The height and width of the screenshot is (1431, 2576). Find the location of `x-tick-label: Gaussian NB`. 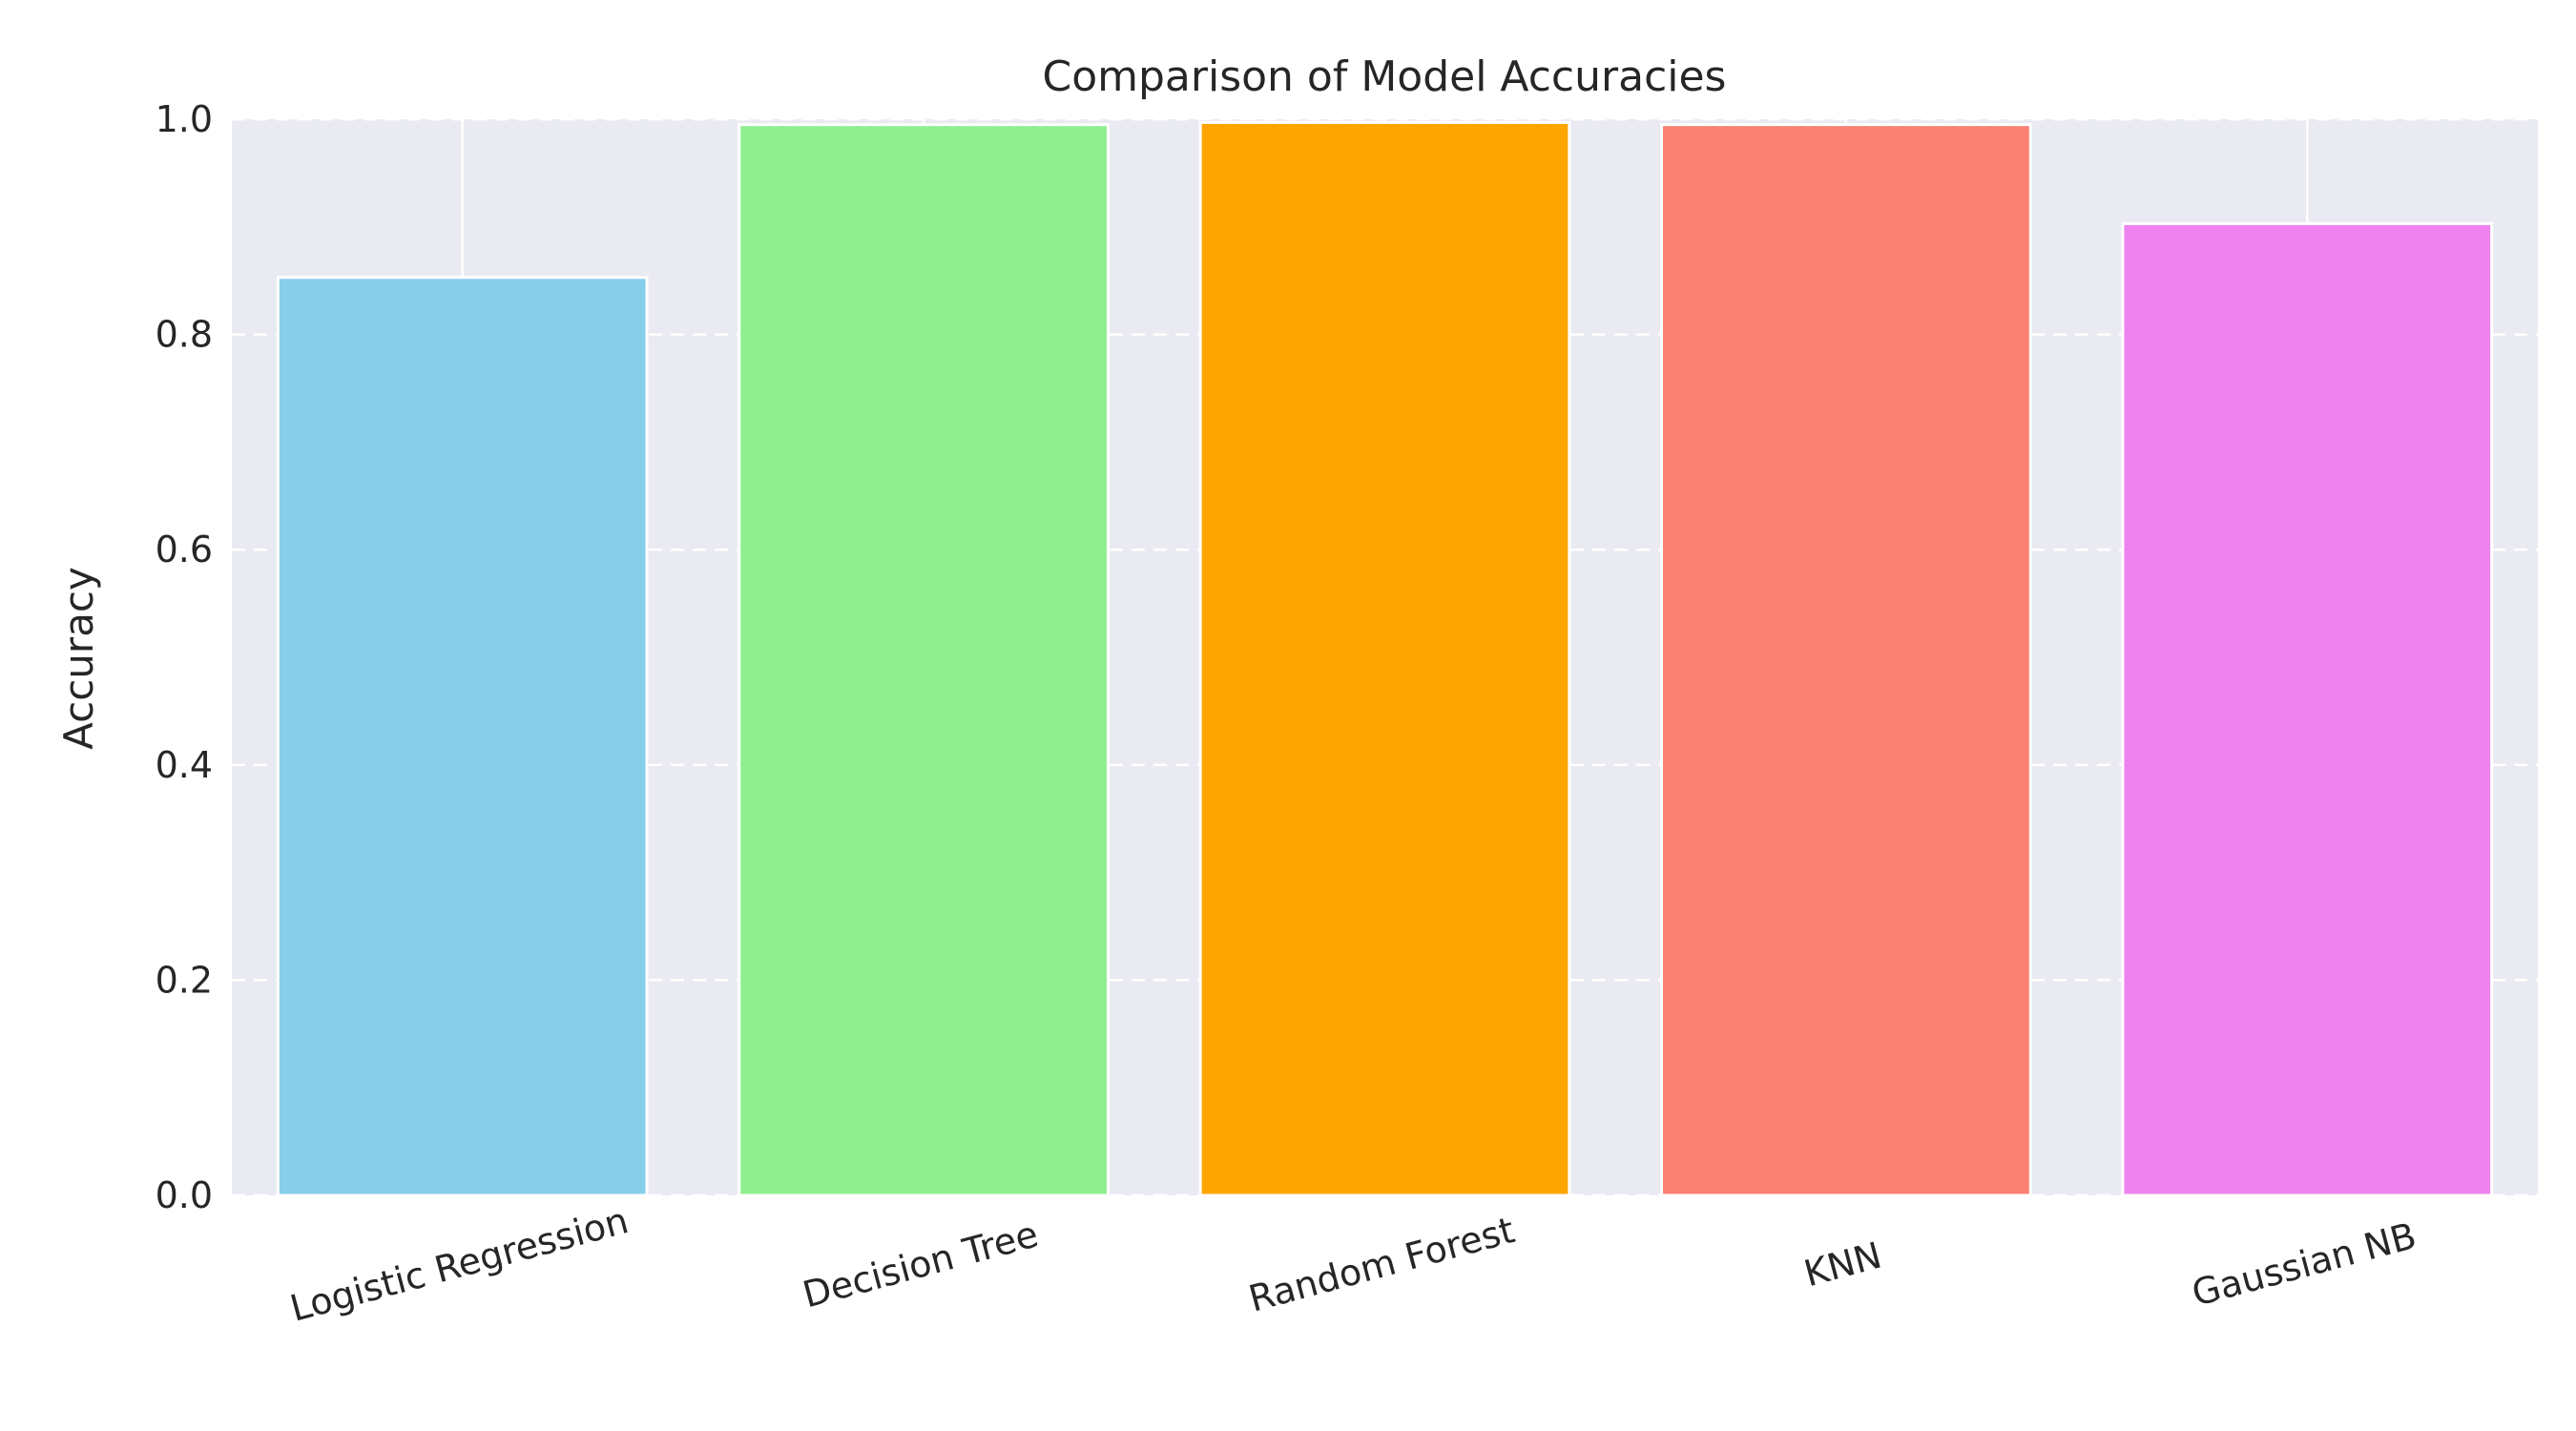

x-tick-label: Gaussian NB is located at coordinates (2304, 1264).